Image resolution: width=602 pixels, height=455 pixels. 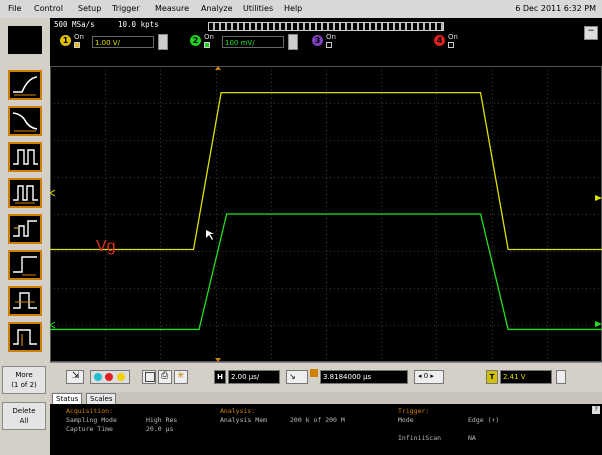 What do you see at coordinates (74, 24) in the screenshot?
I see `sample-rate: 500 MSa/s` at bounding box center [74, 24].